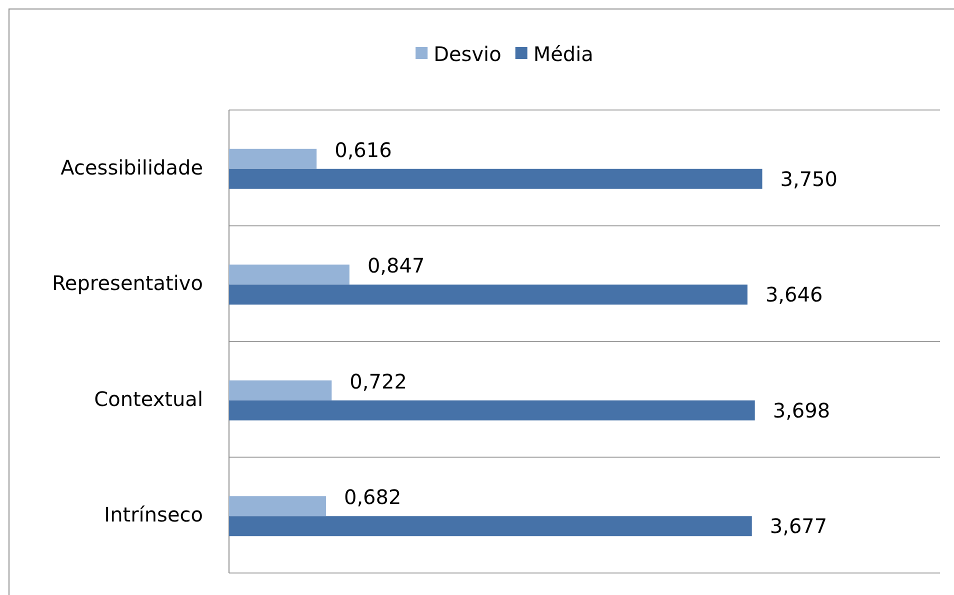 Image resolution: width=954 pixels, height=595 pixels. I want to click on y-tick-label: Representativo, so click(127, 283).